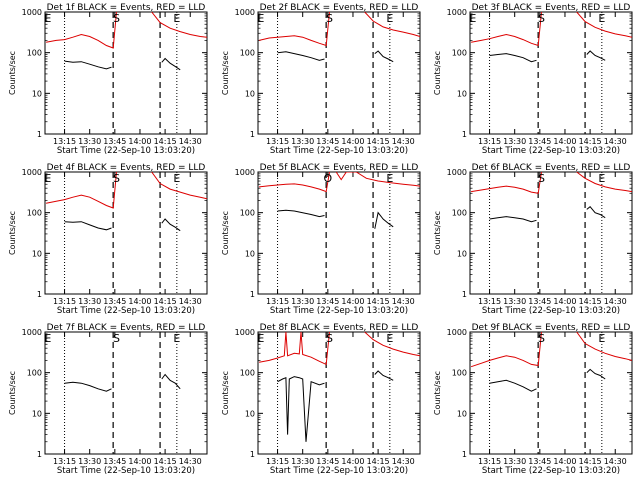 The height and width of the screenshot is (480, 640). Describe the element at coordinates (64, 301) in the screenshot. I see `x-tick-label: 13:15` at that location.